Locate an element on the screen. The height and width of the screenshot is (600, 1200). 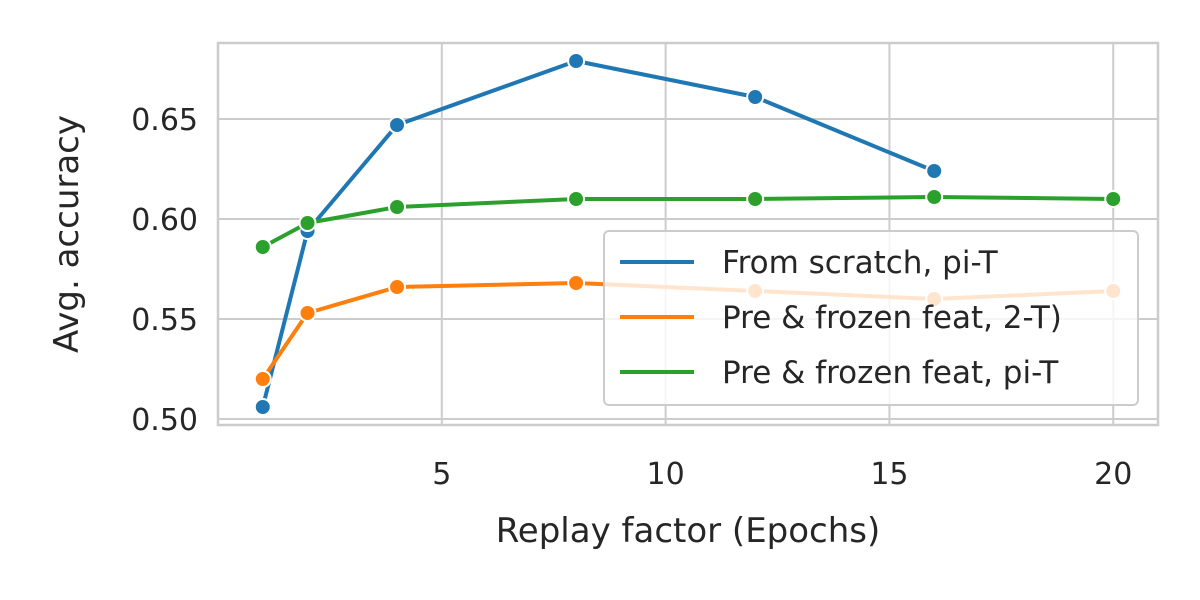
y-tick-label: 0.50 is located at coordinates (164, 420).